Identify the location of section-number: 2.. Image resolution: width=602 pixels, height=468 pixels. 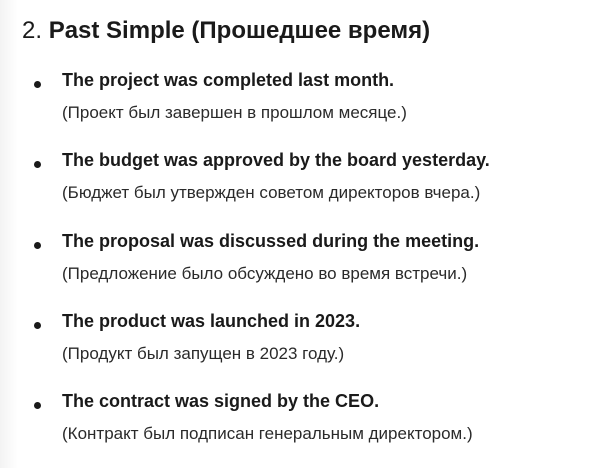
(32, 30).